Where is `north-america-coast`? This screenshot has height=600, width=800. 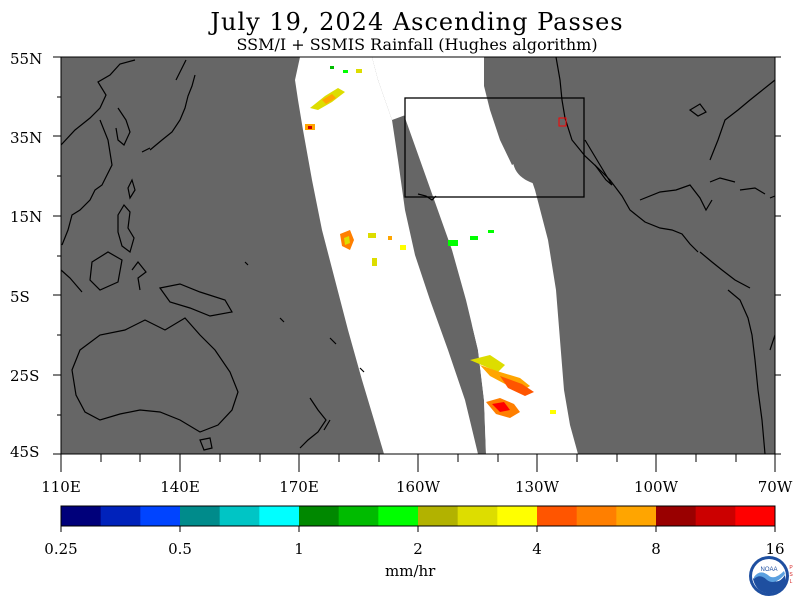 north-america-coast is located at coordinates (627, 154).